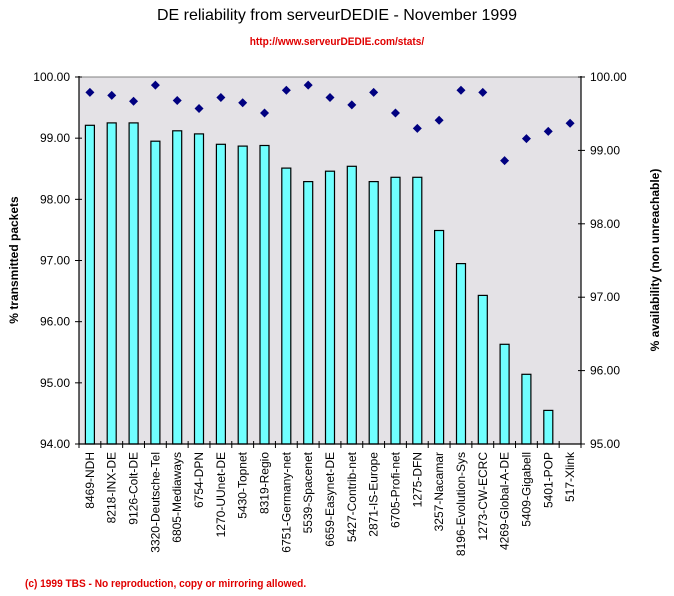 The image size is (674, 596). Describe the element at coordinates (439, 491) in the screenshot. I see `category-label: 3257-Nacamar` at that location.